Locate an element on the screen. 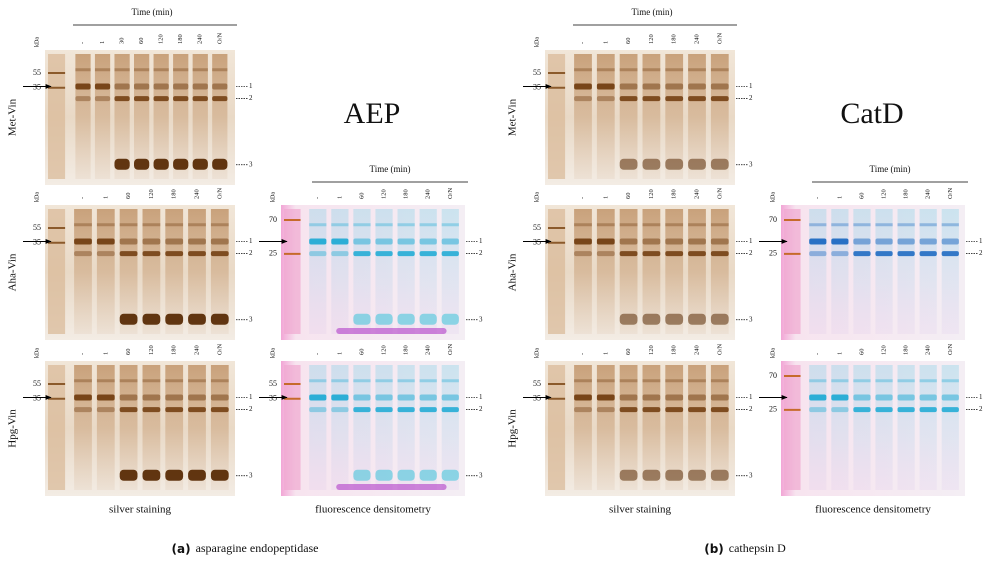 Image resolution: width=992 pixels, height=561 pixels. band-label: 1 is located at coordinates (481, 241).